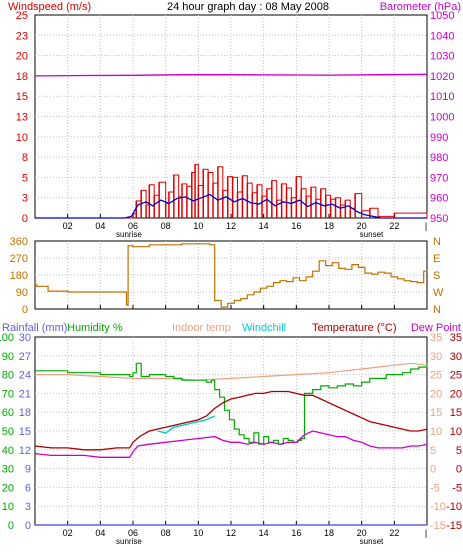 This screenshot has width=463, height=556. Describe the element at coordinates (231, 226) in the screenshot. I see `wind-panel-x-tick-label: 12` at that location.